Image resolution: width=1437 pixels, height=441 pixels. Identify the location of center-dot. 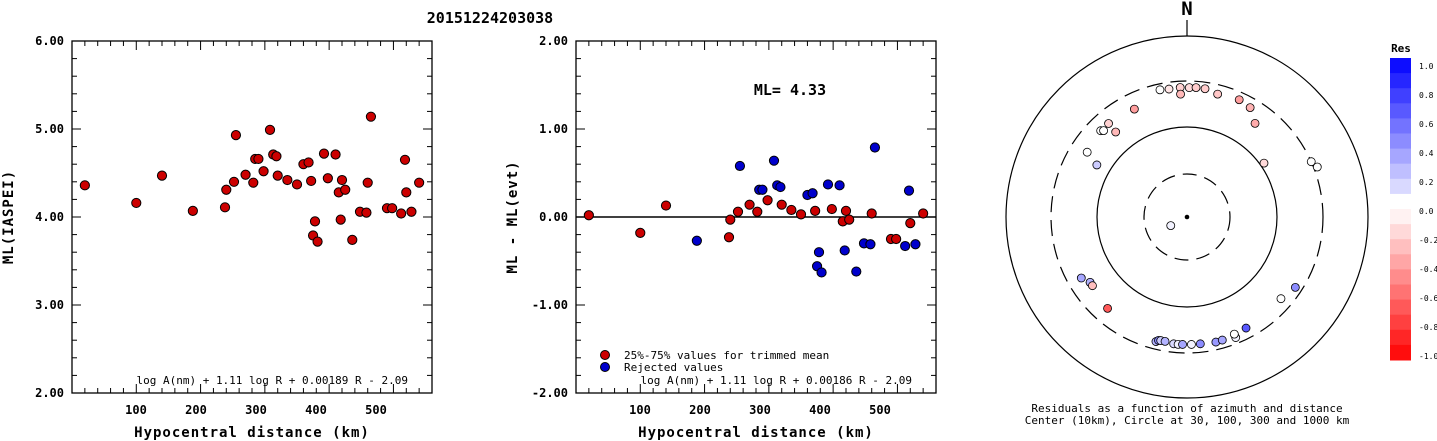
(1187, 217).